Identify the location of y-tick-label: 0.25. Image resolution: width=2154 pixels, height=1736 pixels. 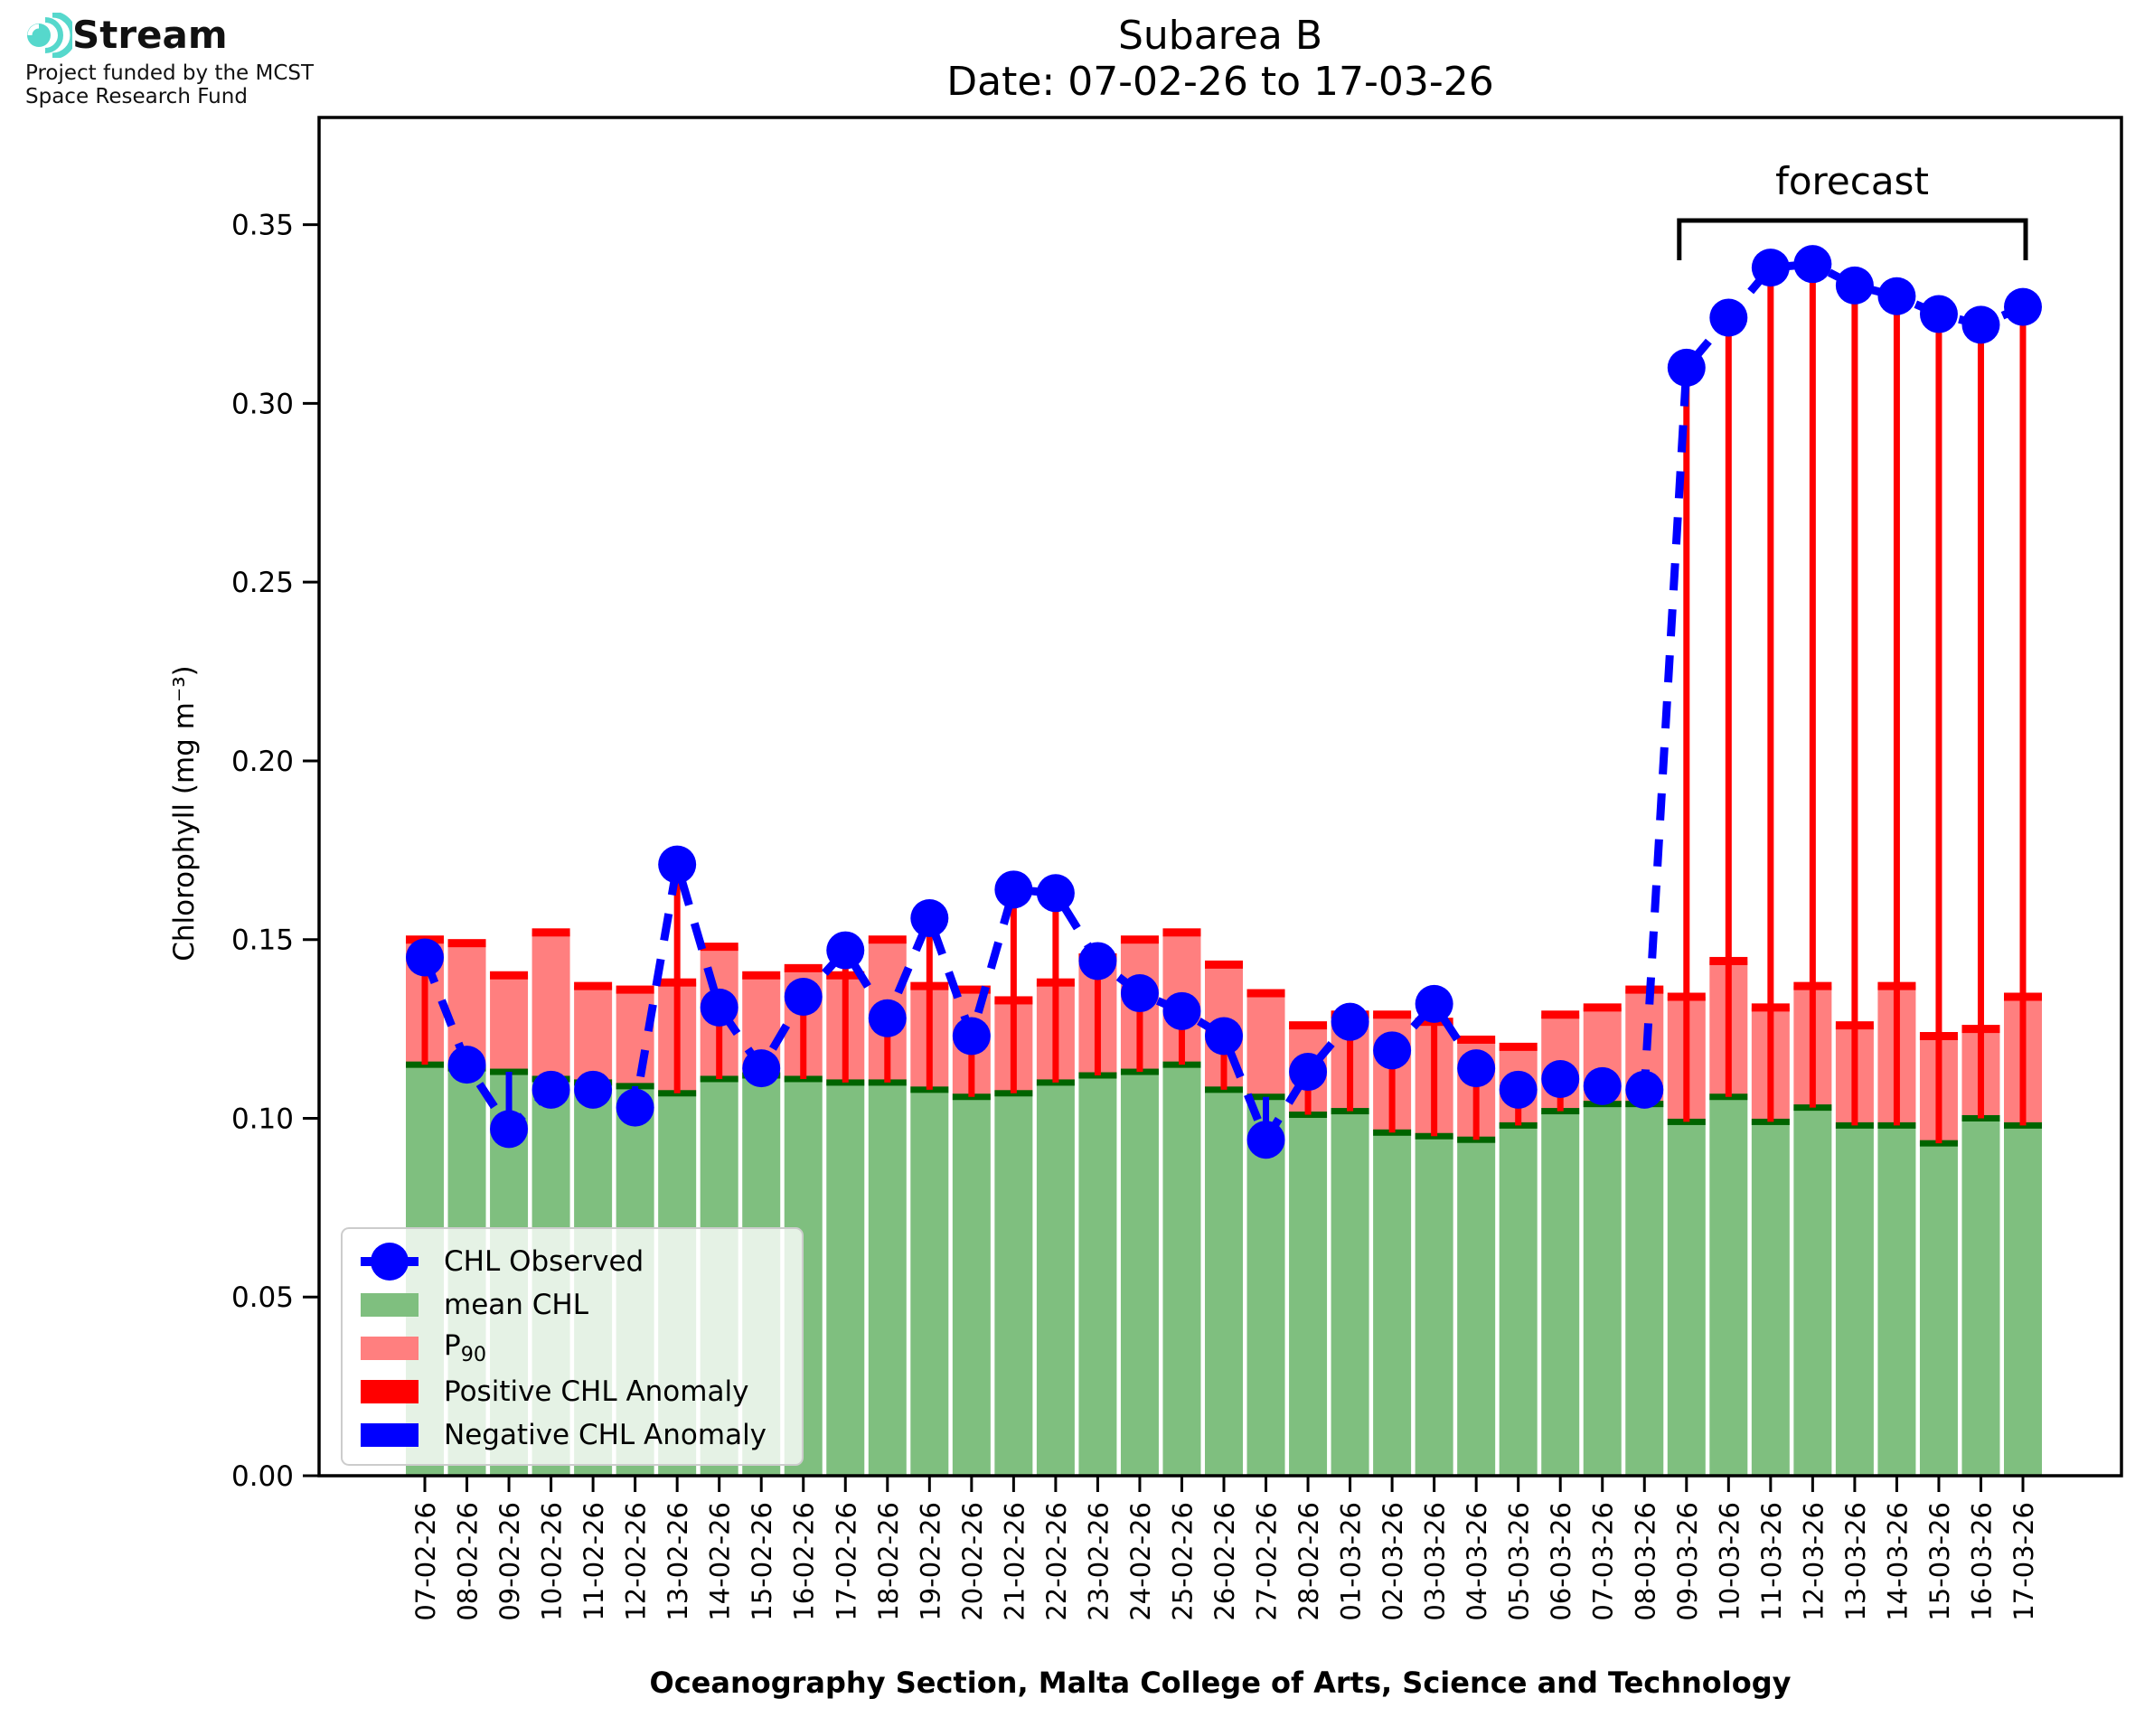
(262, 583).